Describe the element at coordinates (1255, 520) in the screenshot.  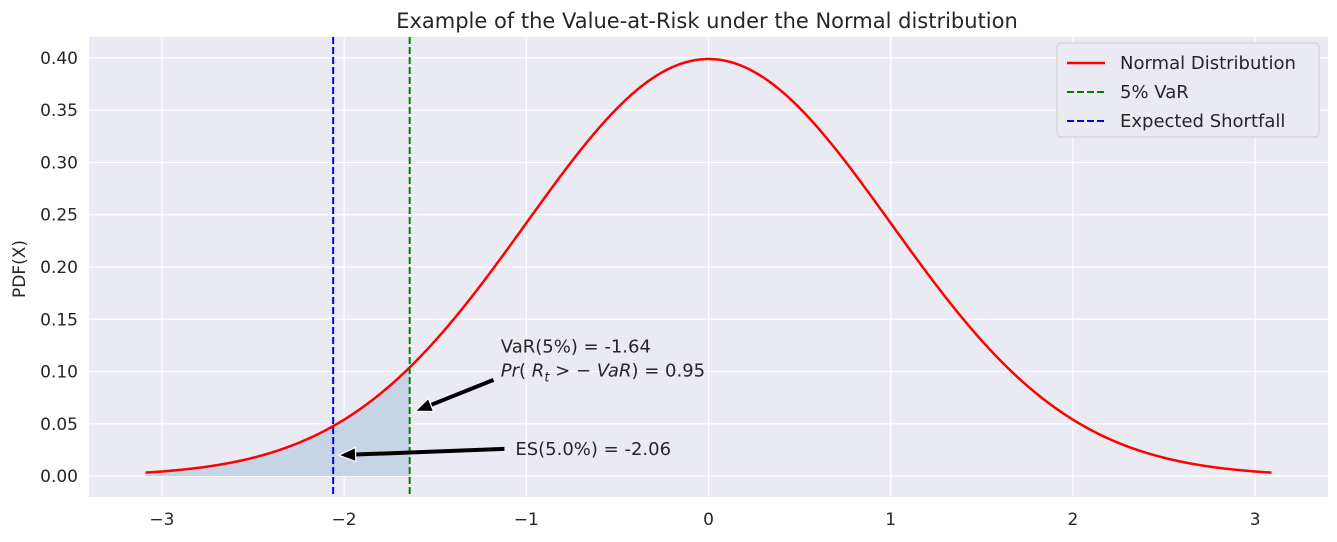
I see `x-tick-label: 3` at that location.